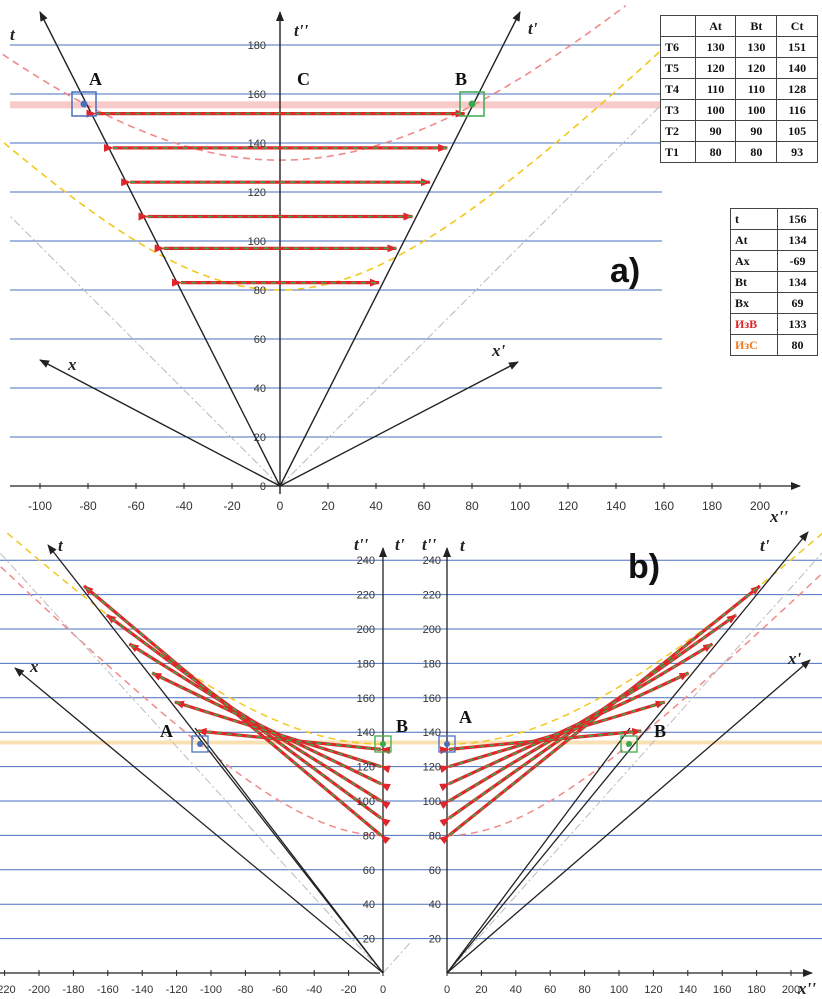 Image resolution: width=822 pixels, height=999 pixels. What do you see at coordinates (472, 104) in the screenshot?
I see `point-b-box` at bounding box center [472, 104].